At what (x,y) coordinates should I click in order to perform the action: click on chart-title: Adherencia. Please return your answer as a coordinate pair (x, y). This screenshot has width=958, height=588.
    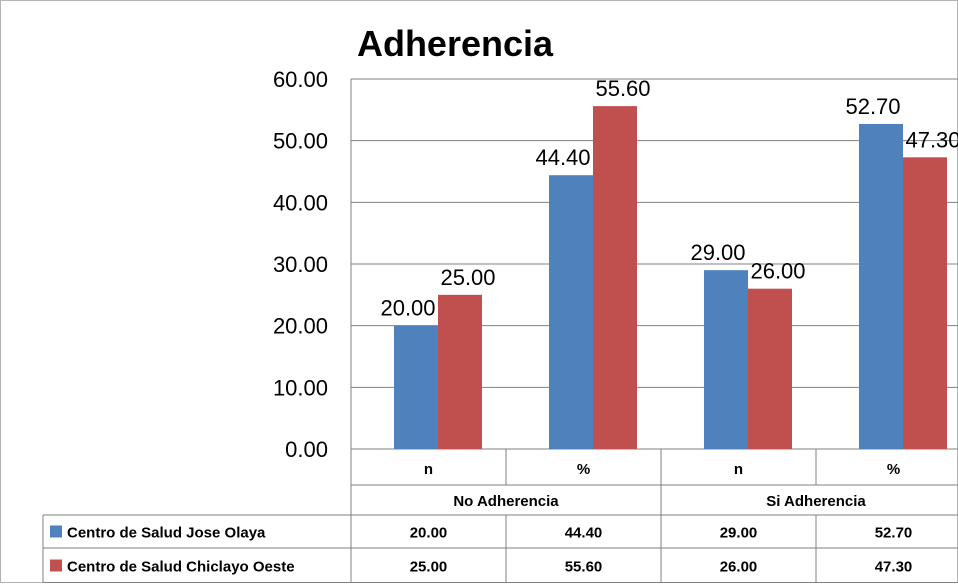
    Looking at the image, I should click on (455, 43).